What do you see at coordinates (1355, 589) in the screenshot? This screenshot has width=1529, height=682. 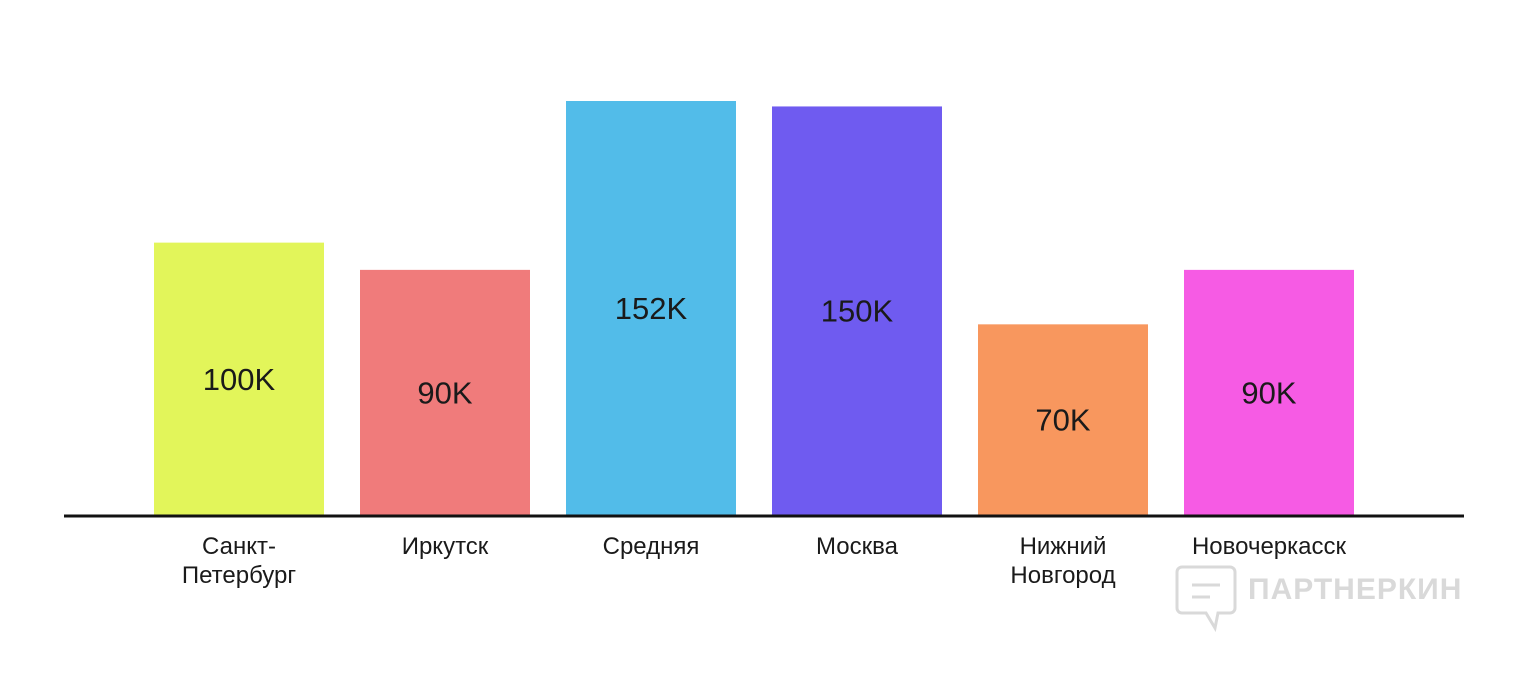 I see `watermark-text: ПАРТНЕРКИН` at bounding box center [1355, 589].